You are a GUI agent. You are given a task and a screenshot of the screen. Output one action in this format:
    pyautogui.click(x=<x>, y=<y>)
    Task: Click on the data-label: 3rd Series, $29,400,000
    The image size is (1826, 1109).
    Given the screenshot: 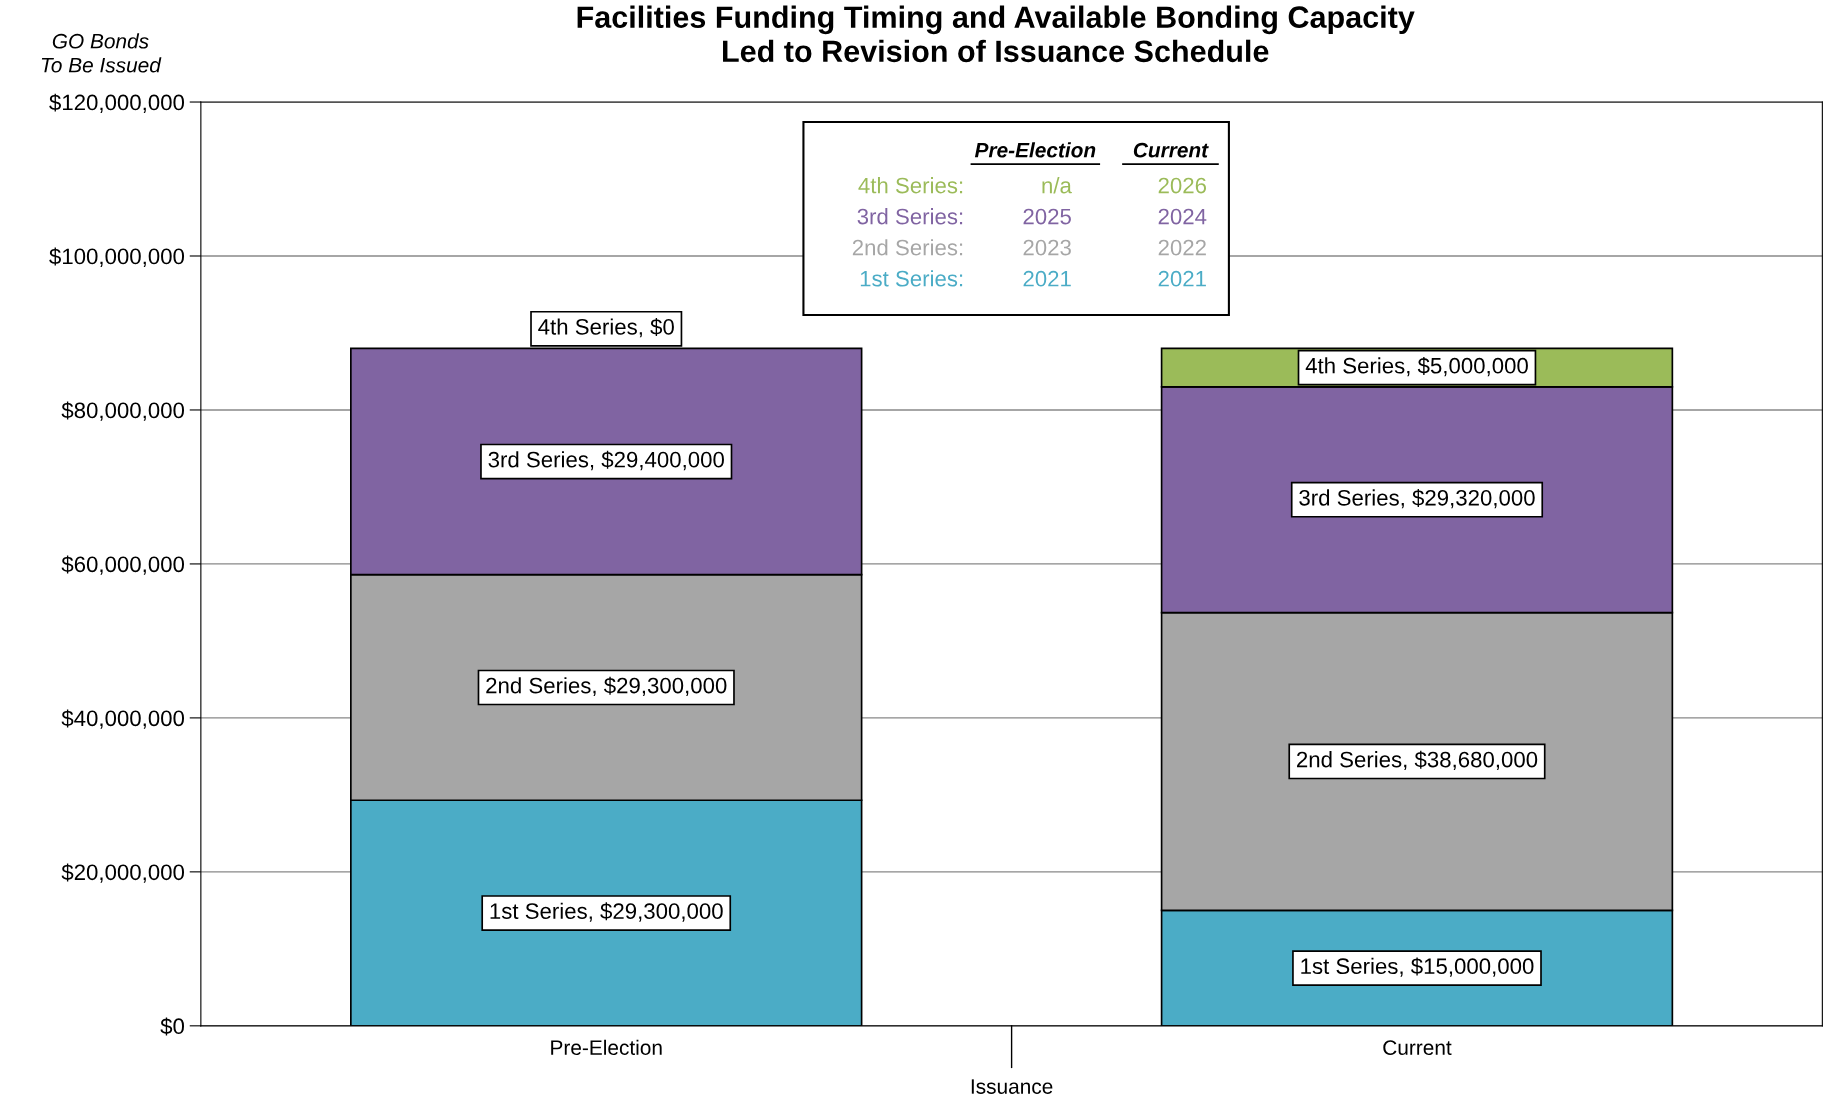 What is the action you would take?
    pyautogui.click(x=606, y=460)
    